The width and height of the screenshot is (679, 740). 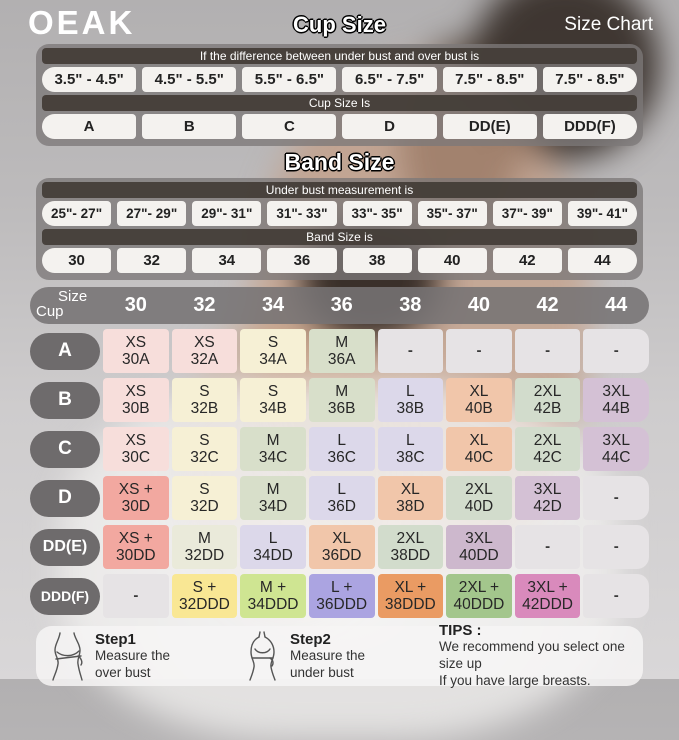 What do you see at coordinates (136, 408) in the screenshot?
I see `size-code: 30B` at bounding box center [136, 408].